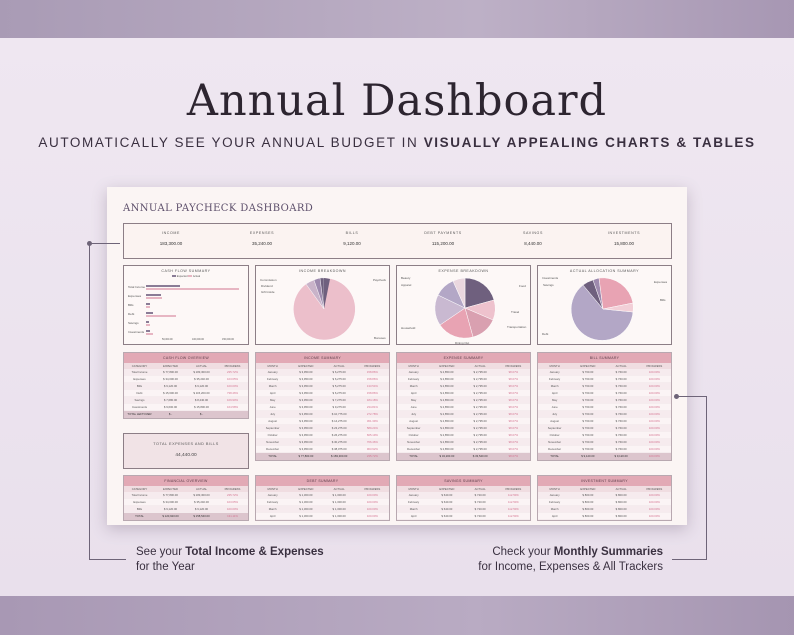 The image size is (794, 635). What do you see at coordinates (170, 372) in the screenshot?
I see `cell-expected: $ 77,800.00` at bounding box center [170, 372].